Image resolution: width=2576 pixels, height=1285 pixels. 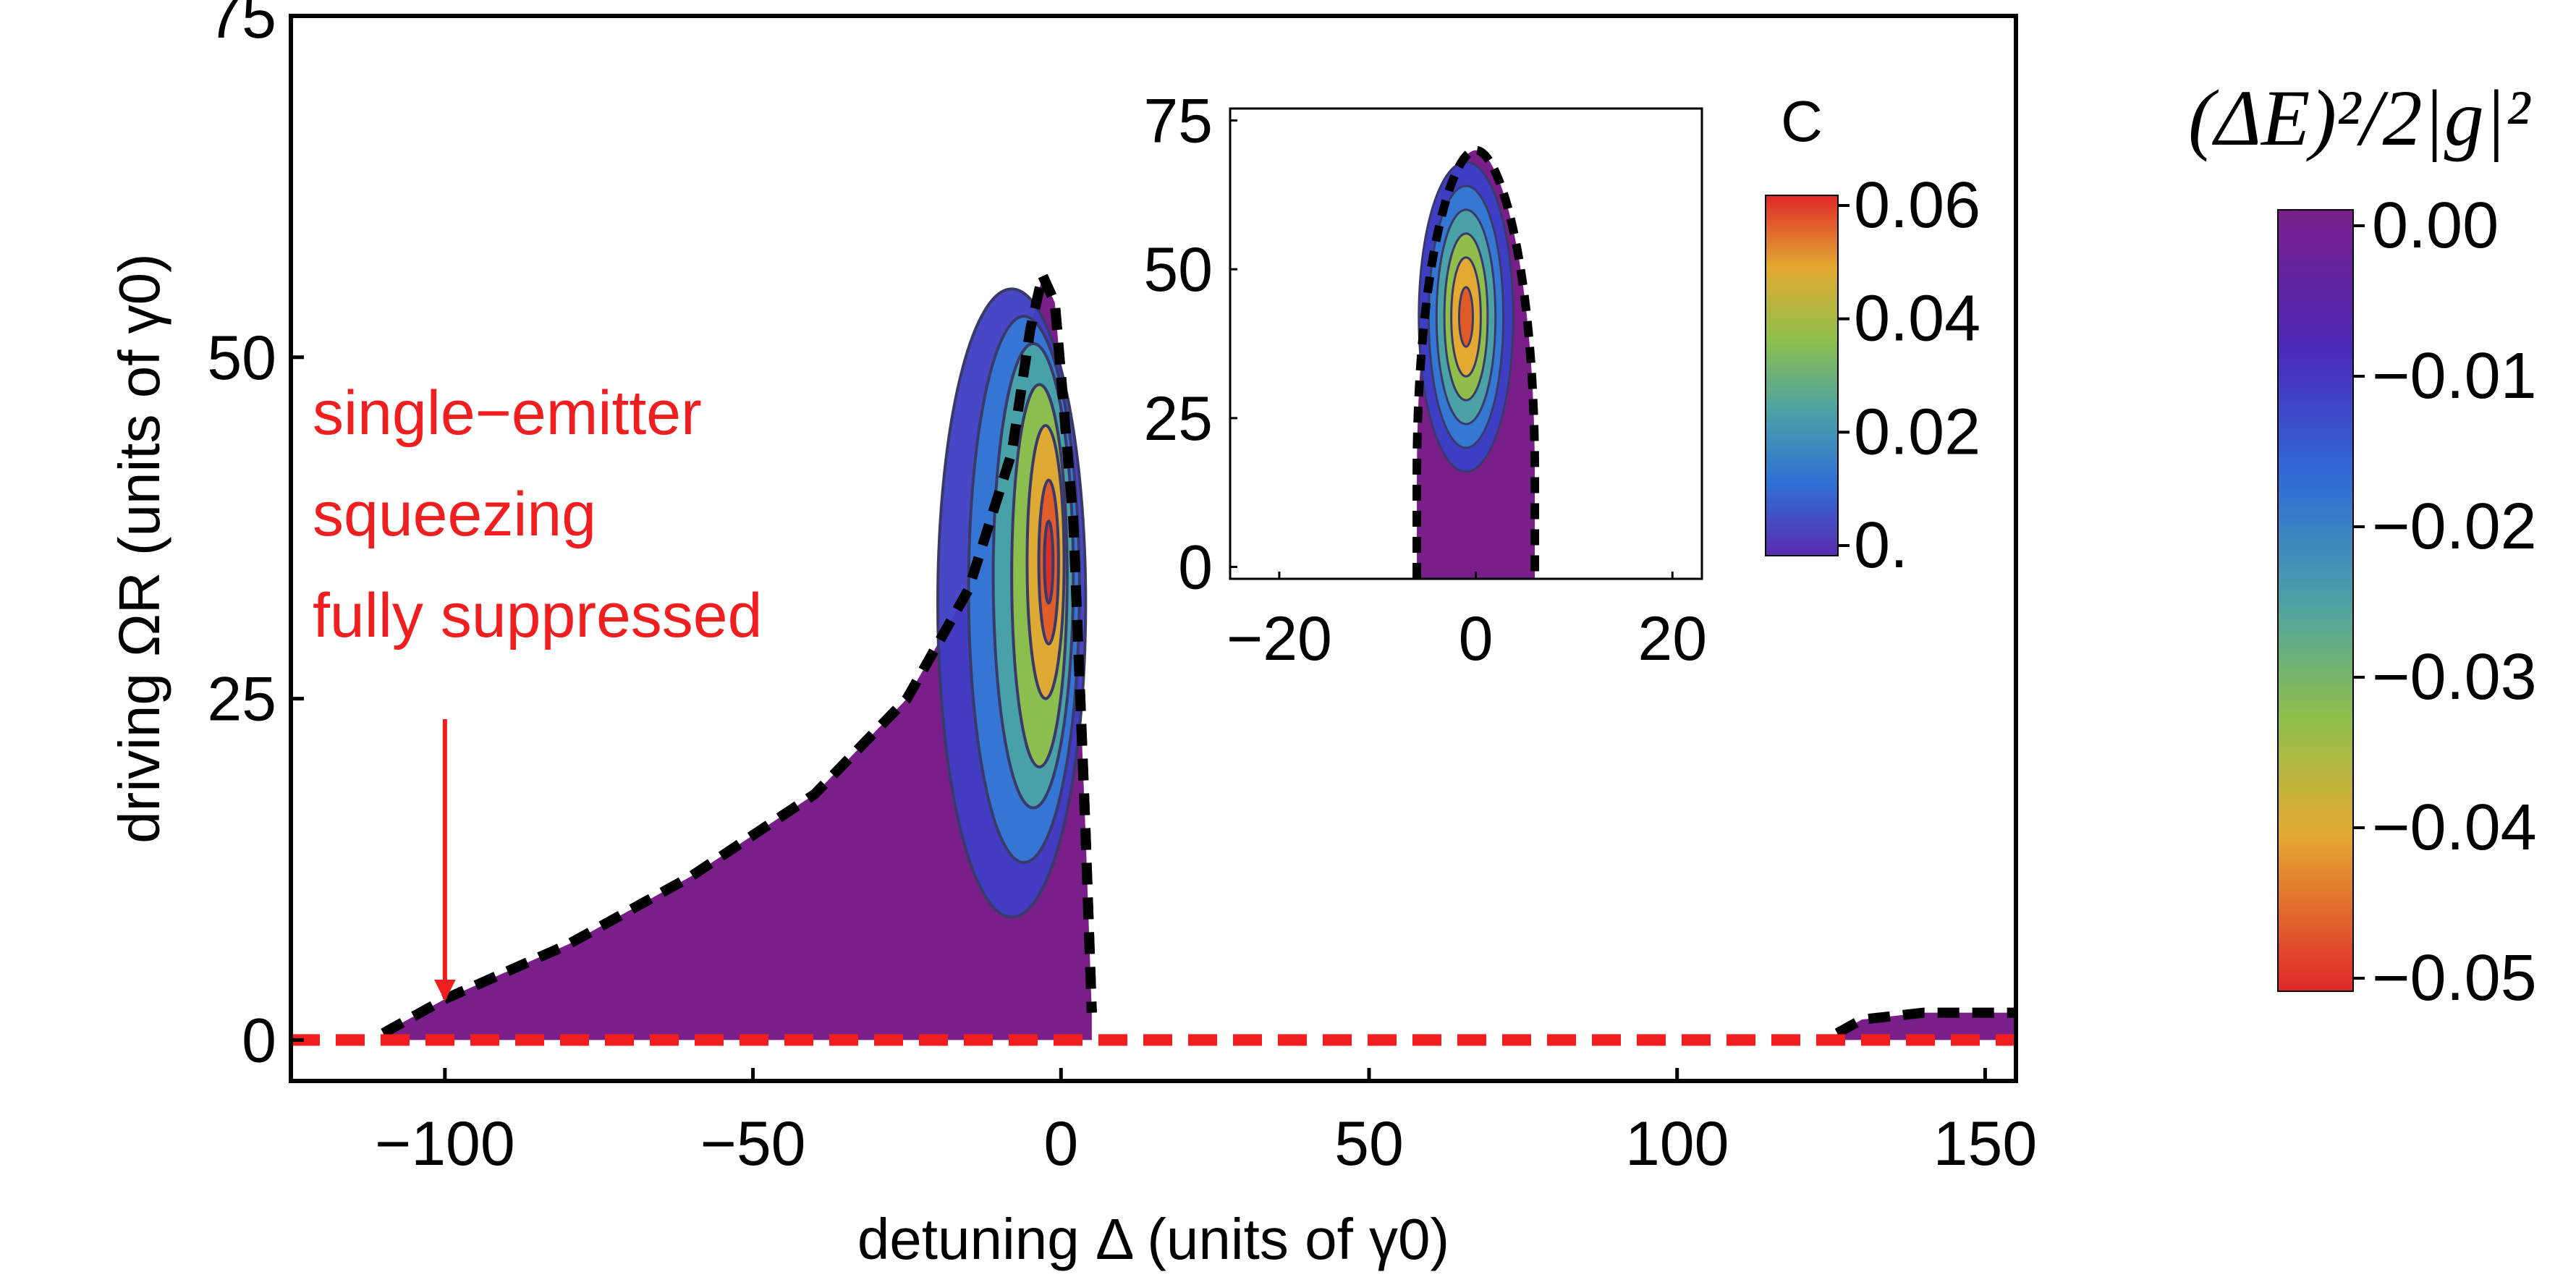 I want to click on inset-colorbar-label: C, so click(x=1802, y=121).